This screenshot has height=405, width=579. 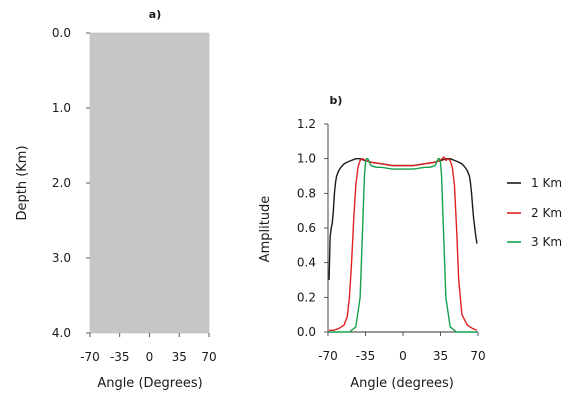 What do you see at coordinates (402, 347) in the screenshot?
I see `panel-b-x-ticks: -70 -35 0 35 70` at bounding box center [402, 347].